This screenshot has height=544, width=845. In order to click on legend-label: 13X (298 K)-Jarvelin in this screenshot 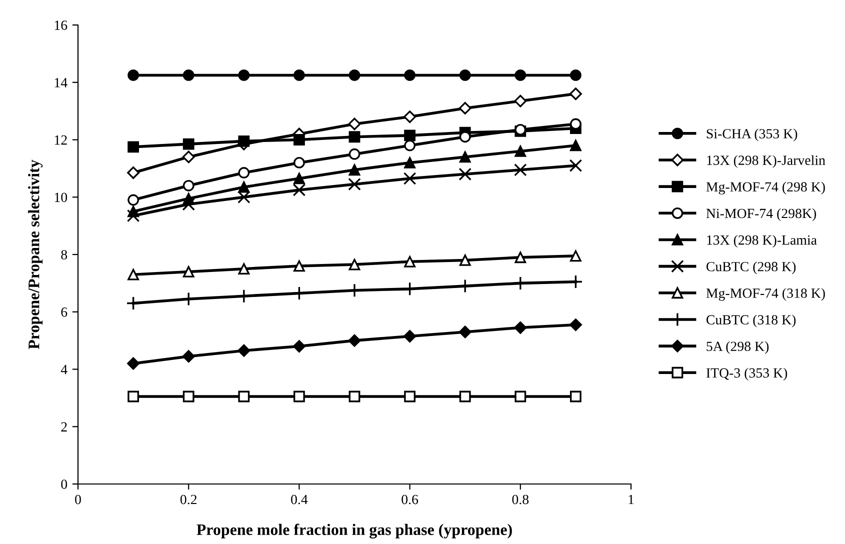, I will do `click(766, 161)`.